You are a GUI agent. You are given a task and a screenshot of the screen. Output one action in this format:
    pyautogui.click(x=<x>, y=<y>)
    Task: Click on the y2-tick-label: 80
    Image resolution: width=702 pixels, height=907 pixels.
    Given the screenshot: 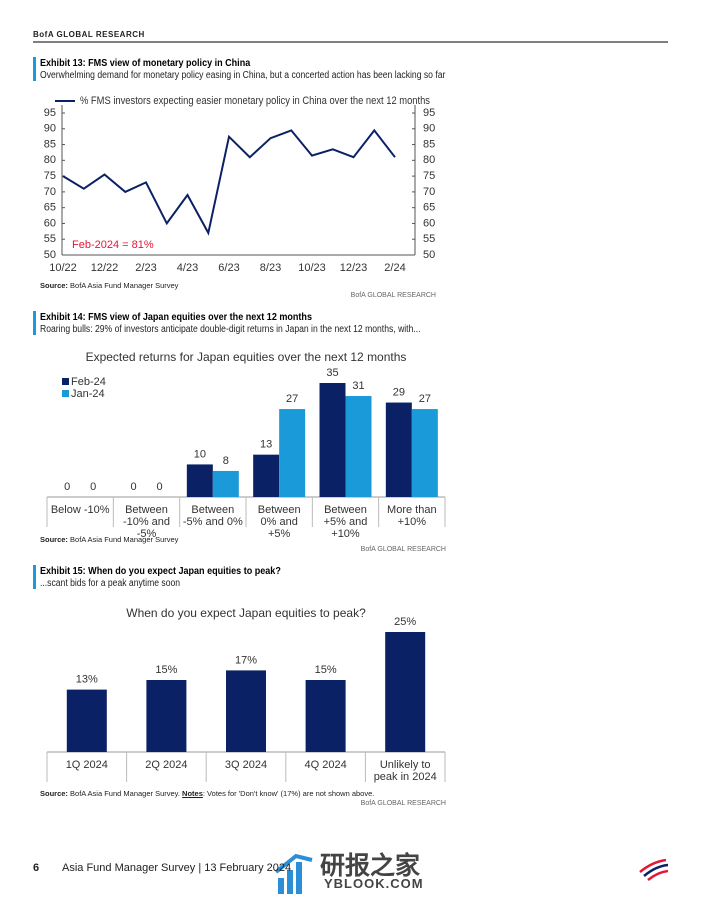 What is the action you would take?
    pyautogui.click(x=429, y=160)
    